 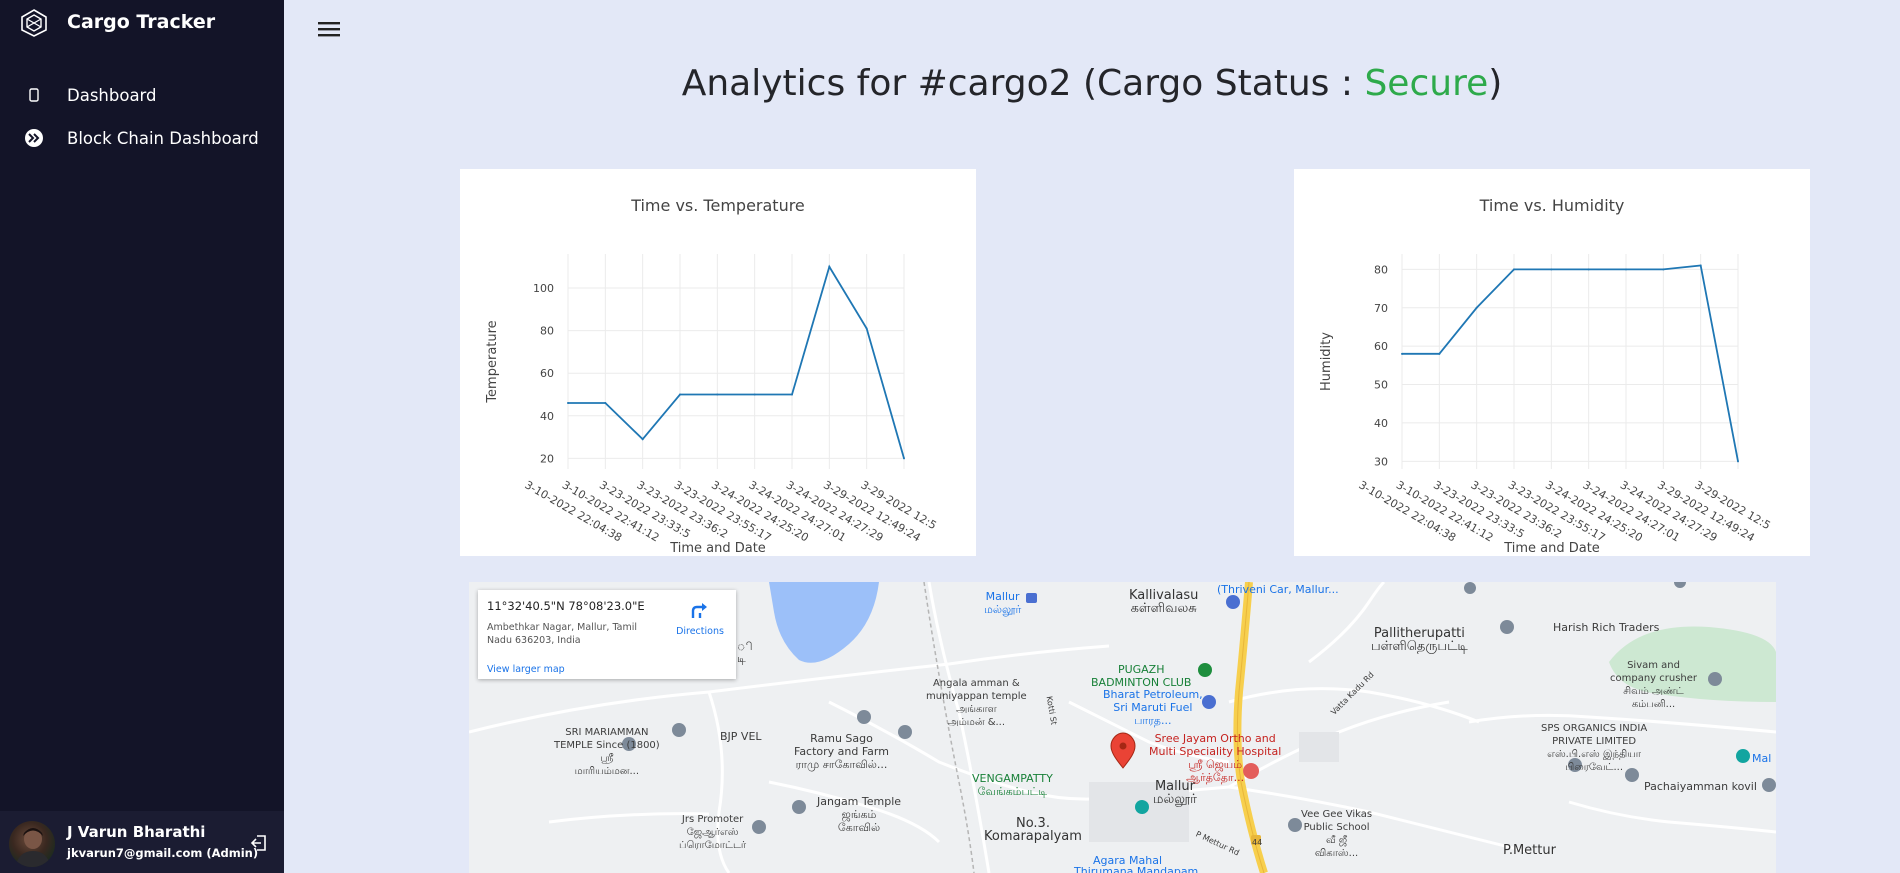 I want to click on avatar, so click(x=32, y=844).